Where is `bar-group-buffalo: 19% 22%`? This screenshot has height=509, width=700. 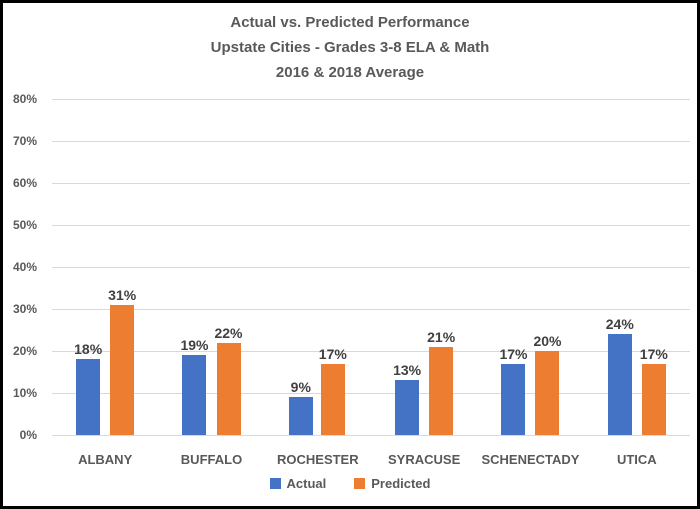 bar-group-buffalo: 19% 22% is located at coordinates (211, 267).